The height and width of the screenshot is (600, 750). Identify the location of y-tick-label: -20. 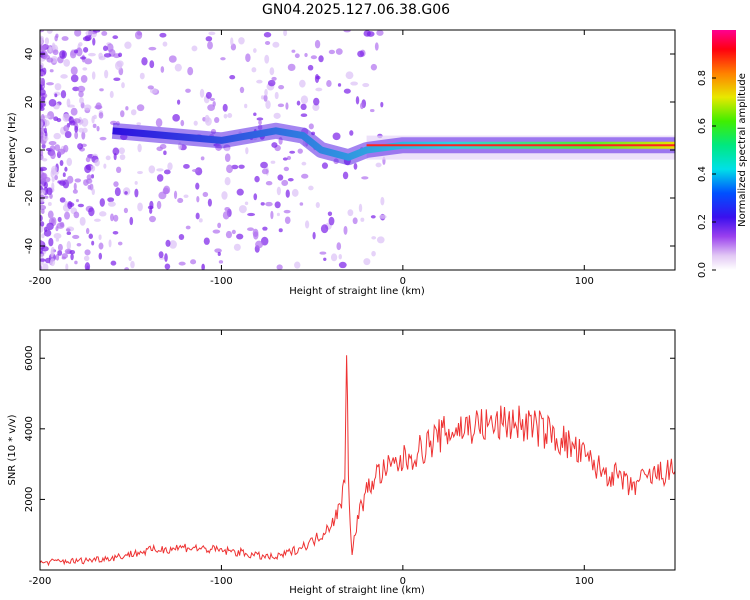
(29, 198).